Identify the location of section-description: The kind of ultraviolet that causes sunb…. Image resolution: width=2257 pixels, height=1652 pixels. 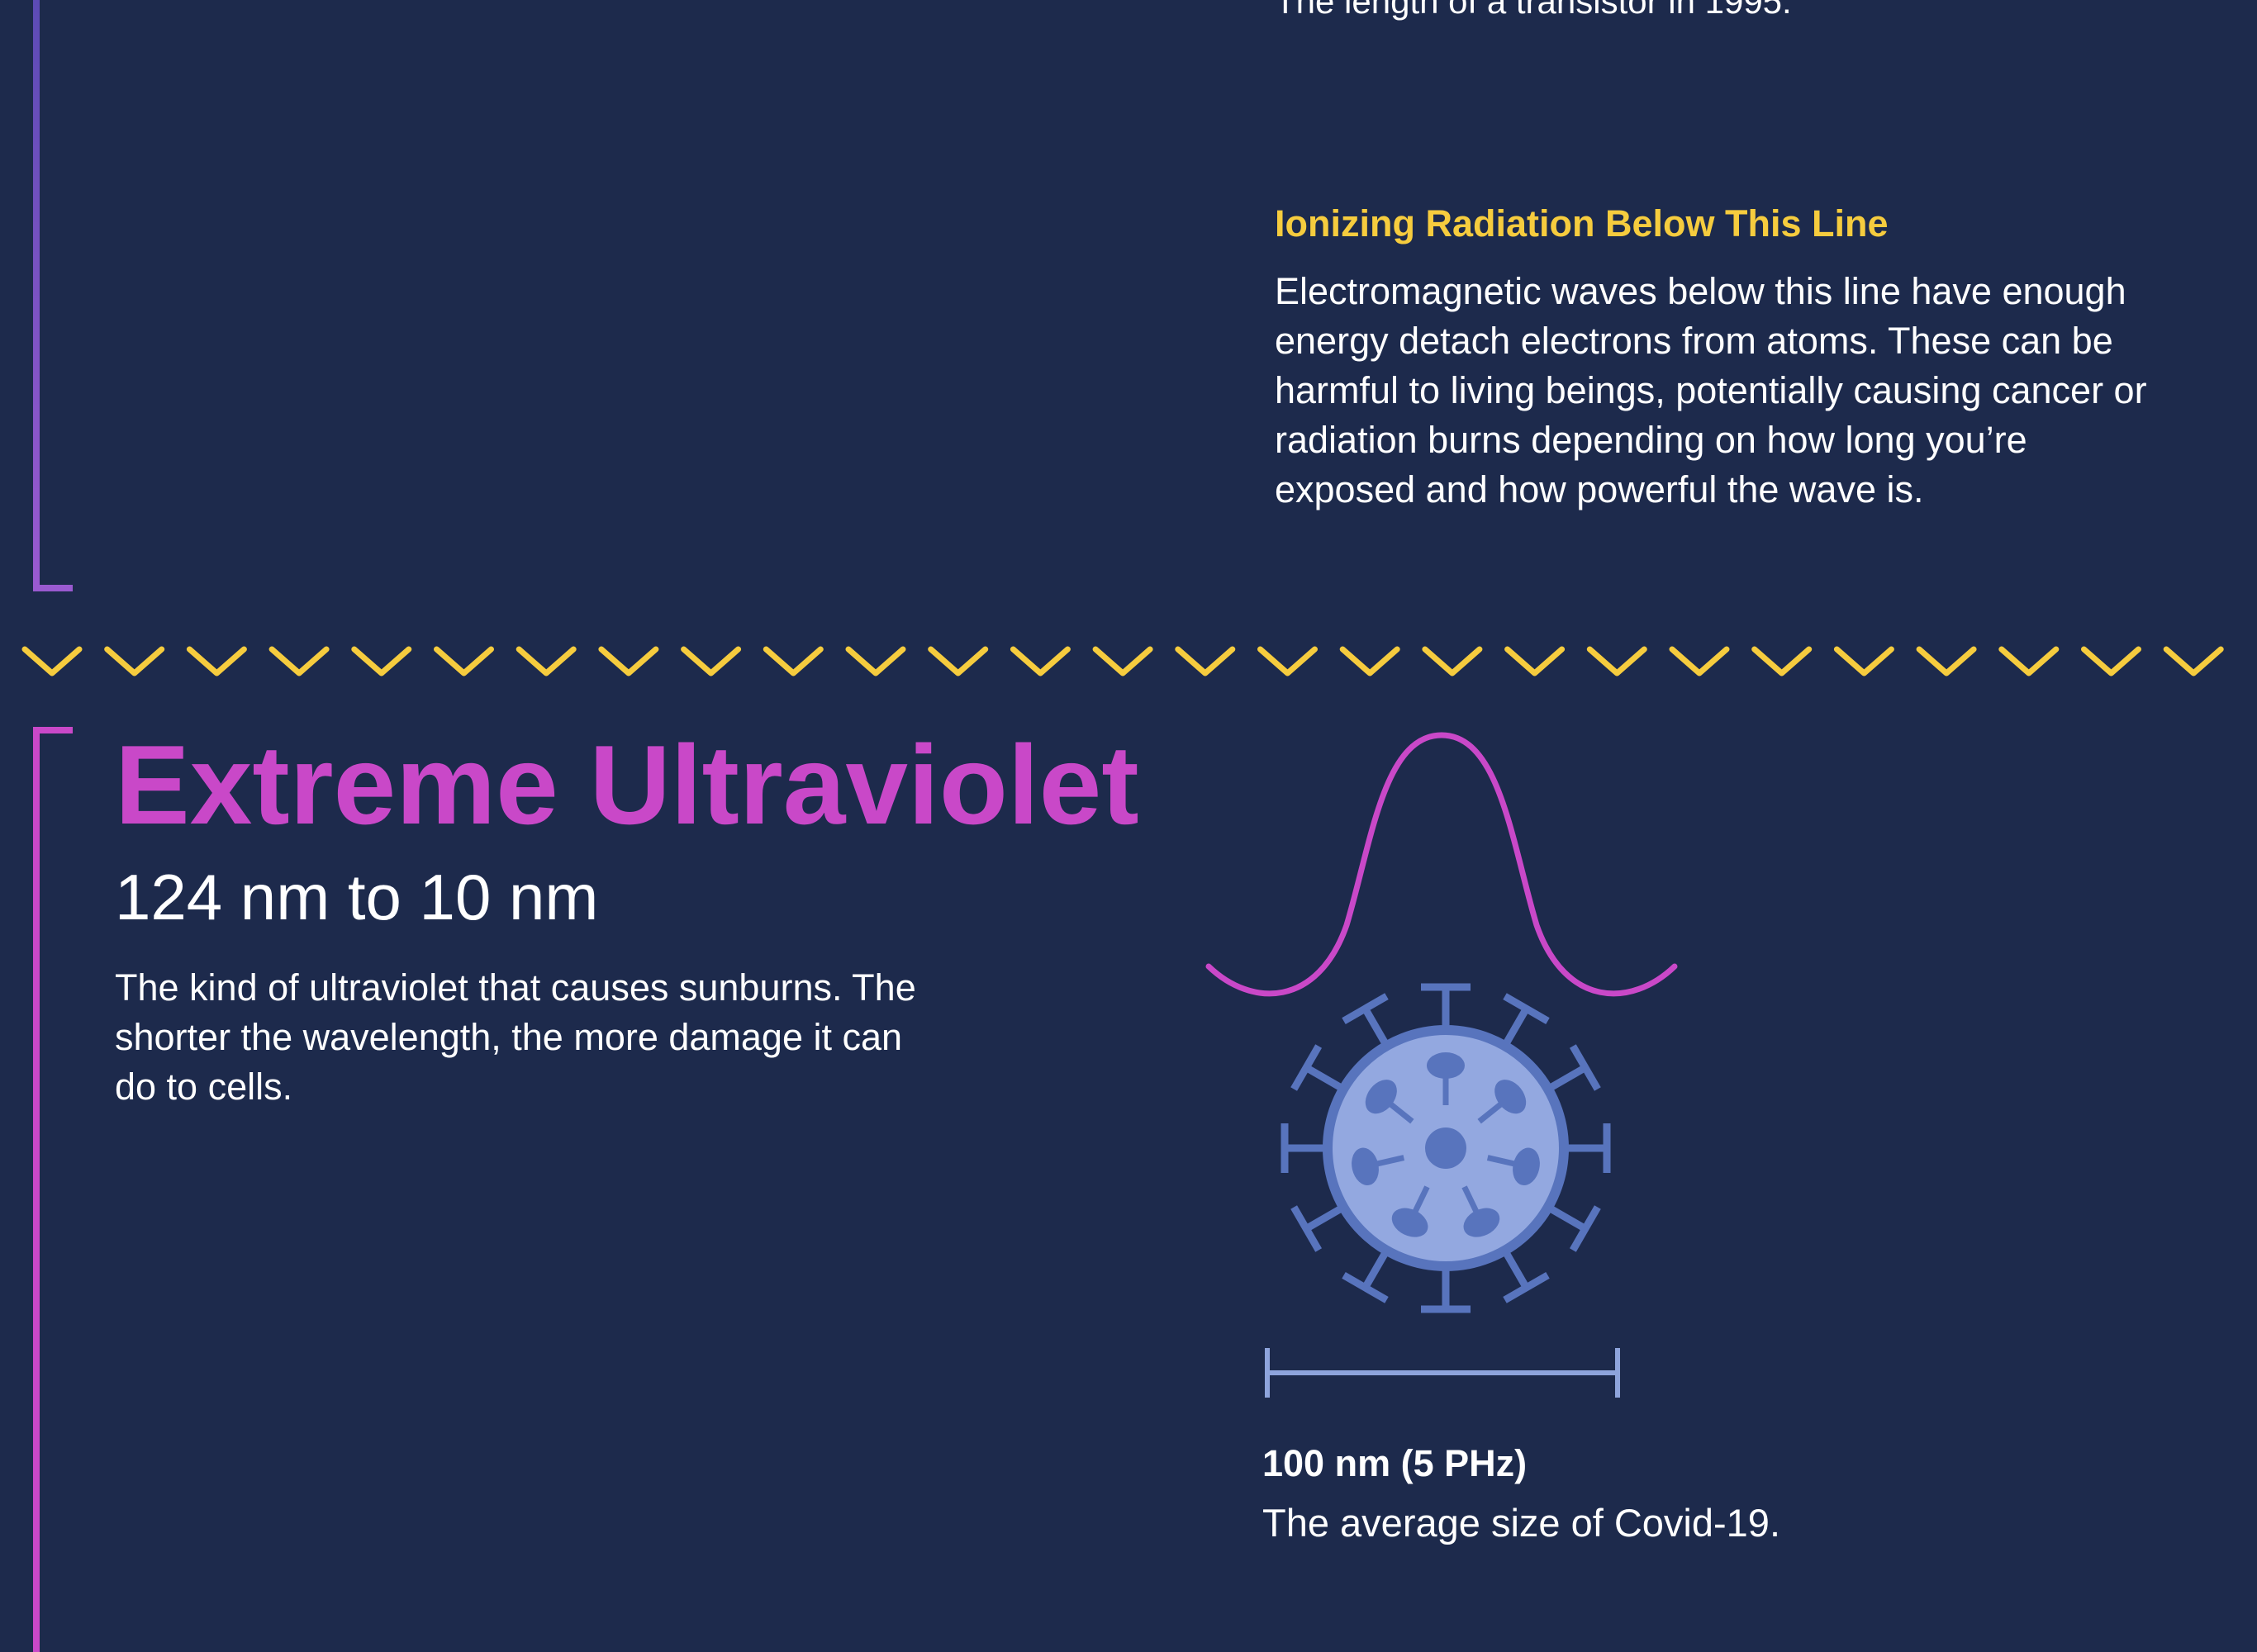
(515, 1037).